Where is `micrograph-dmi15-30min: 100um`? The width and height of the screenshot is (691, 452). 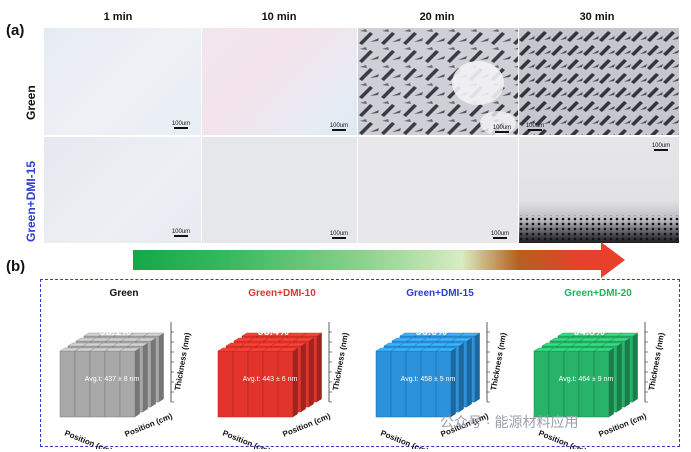
micrograph-dmi15-30min: 100um is located at coordinates (599, 190).